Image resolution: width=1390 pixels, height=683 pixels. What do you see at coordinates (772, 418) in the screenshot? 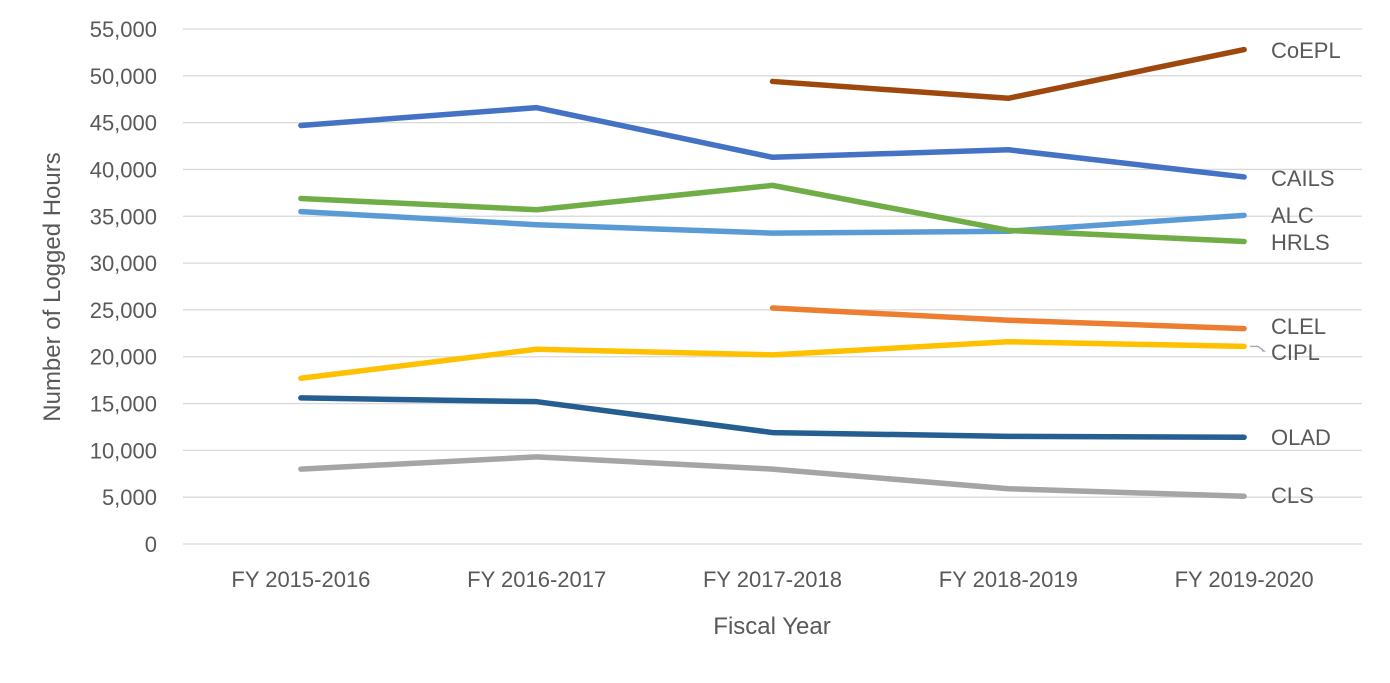
I see `series-line-olad` at bounding box center [772, 418].